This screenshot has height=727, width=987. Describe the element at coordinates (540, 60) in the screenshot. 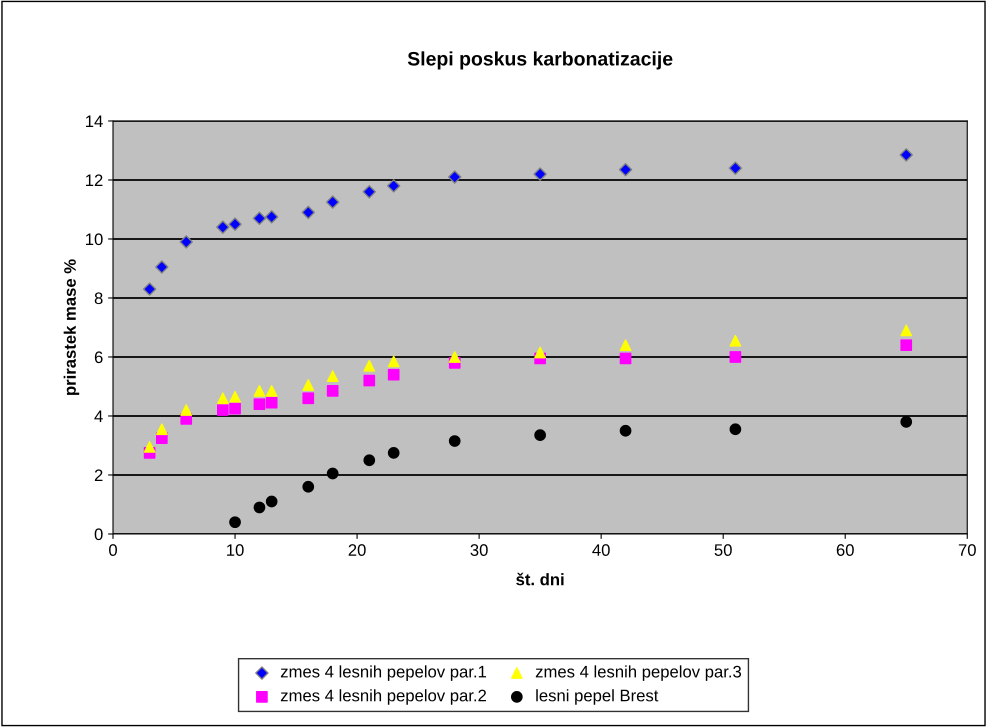

I see `chart-title: Slepi poskus karbonatizacije` at that location.